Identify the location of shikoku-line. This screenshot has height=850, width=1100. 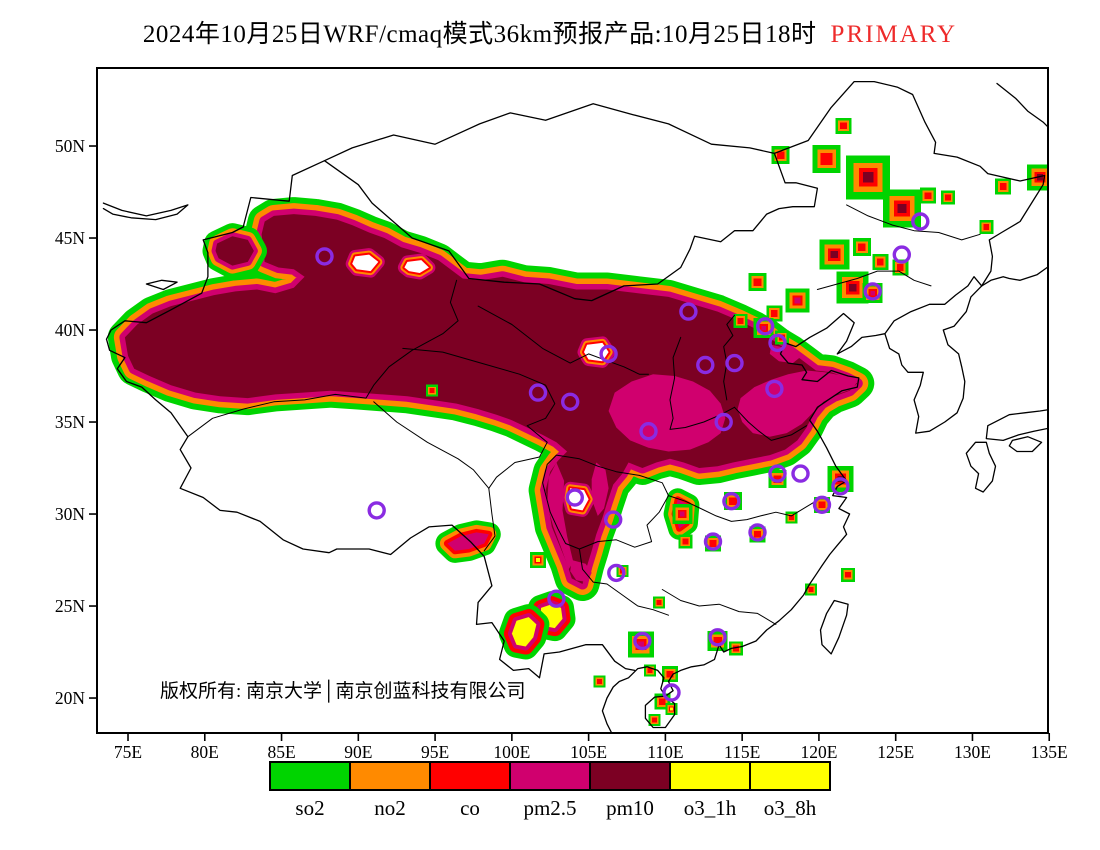
(1025, 444).